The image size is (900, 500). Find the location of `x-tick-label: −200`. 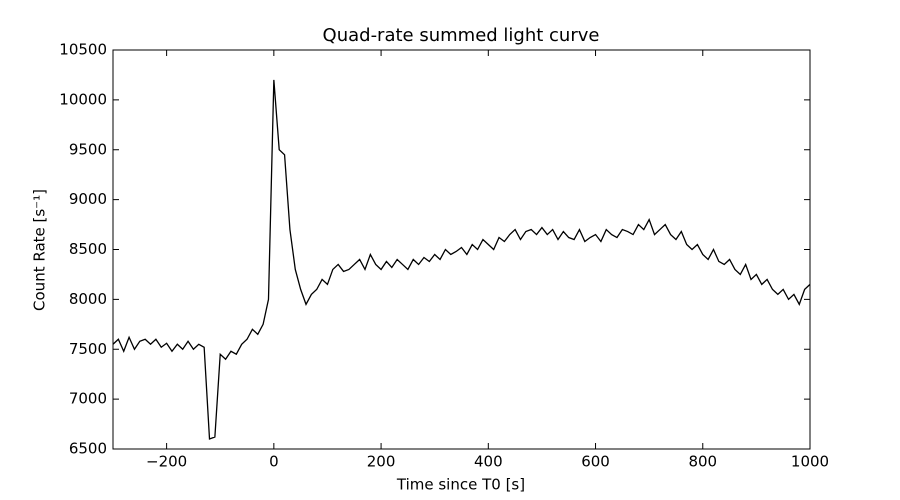

x-tick-label: −200 is located at coordinates (166, 462).